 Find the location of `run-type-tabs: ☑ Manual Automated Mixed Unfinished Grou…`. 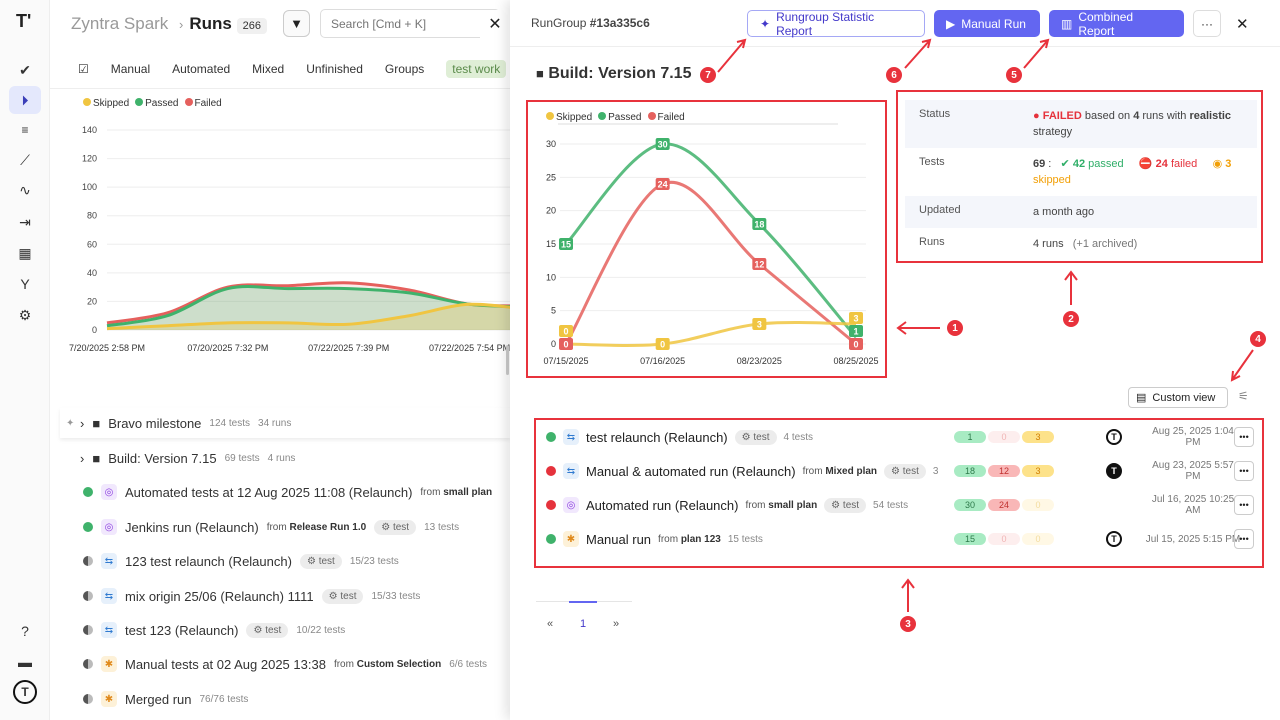

run-type-tabs: ☑ Manual Automated Mixed Unfinished Grou… is located at coordinates (292, 69).